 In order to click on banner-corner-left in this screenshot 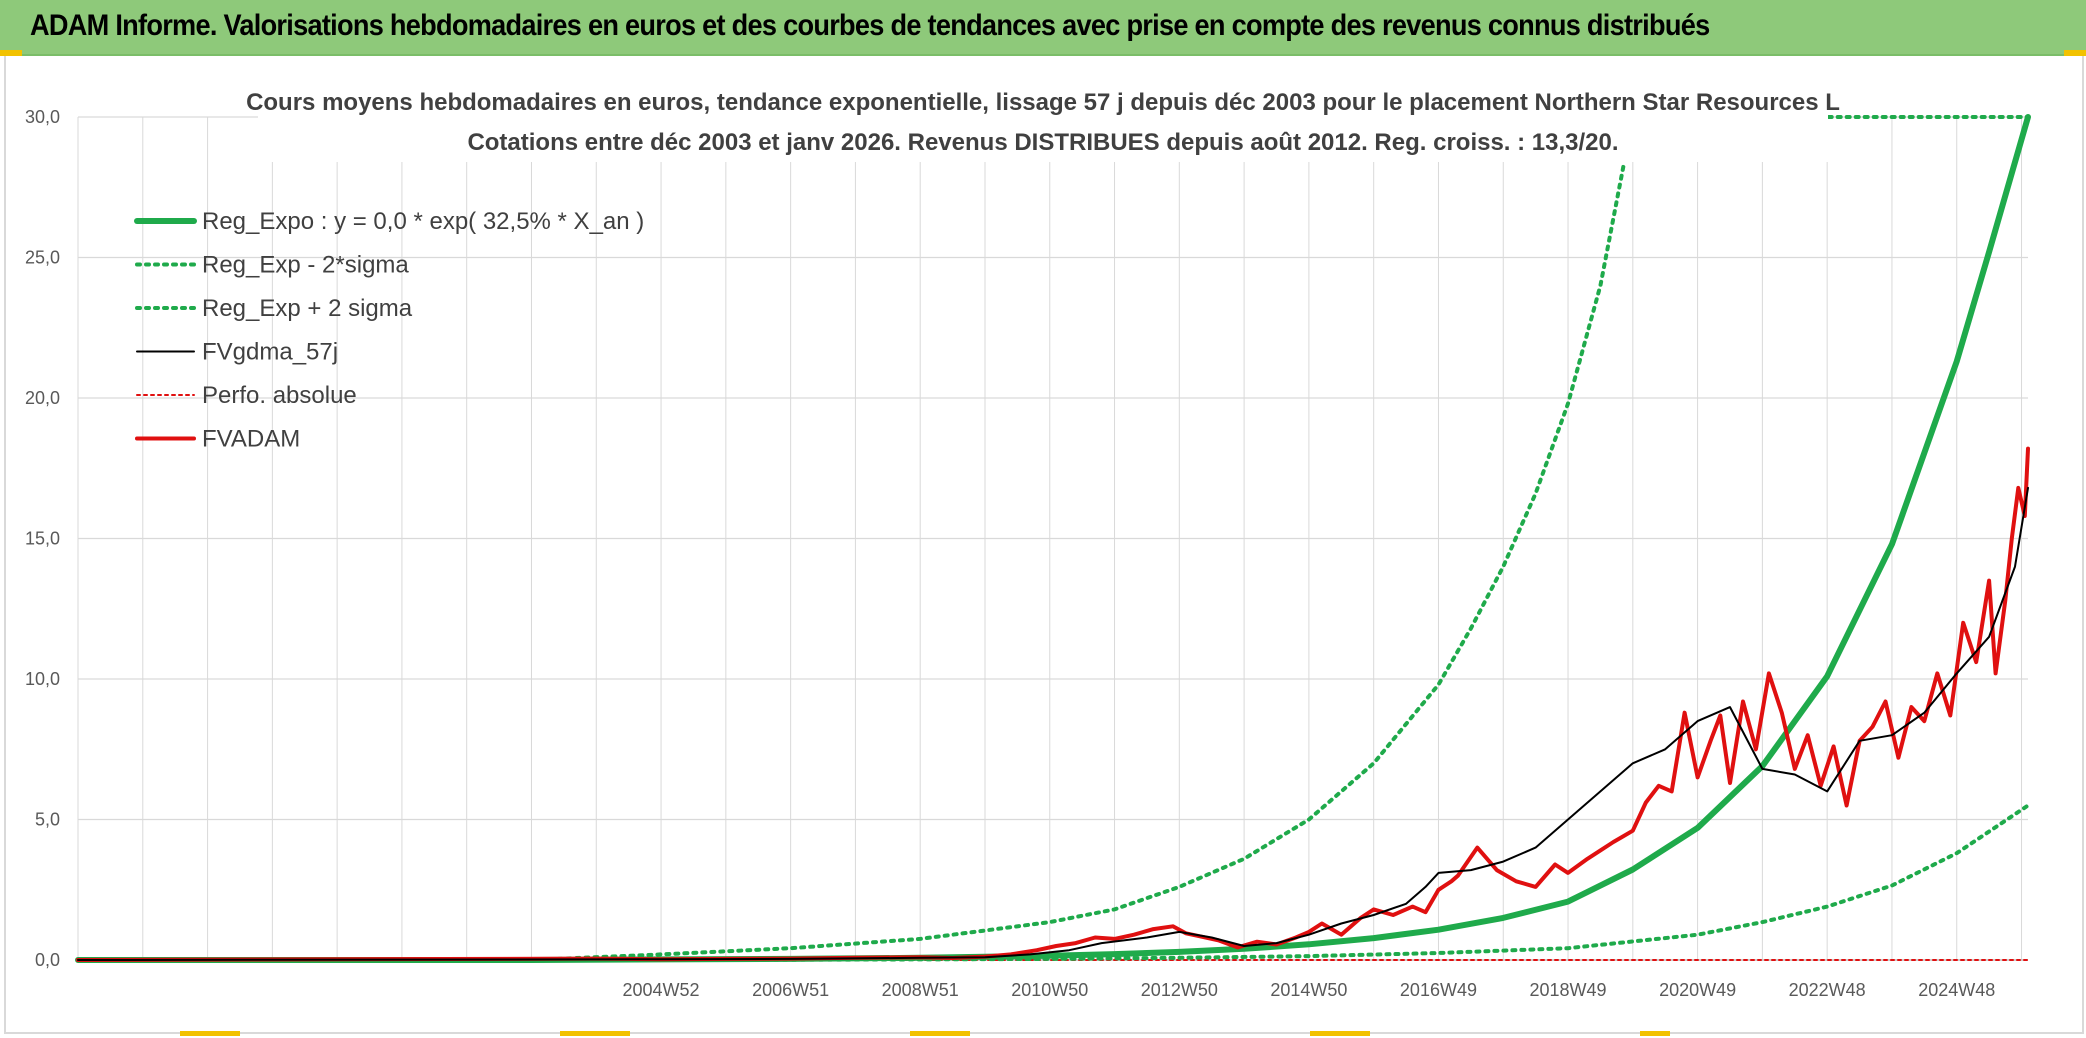, I will do `click(11, 53)`.